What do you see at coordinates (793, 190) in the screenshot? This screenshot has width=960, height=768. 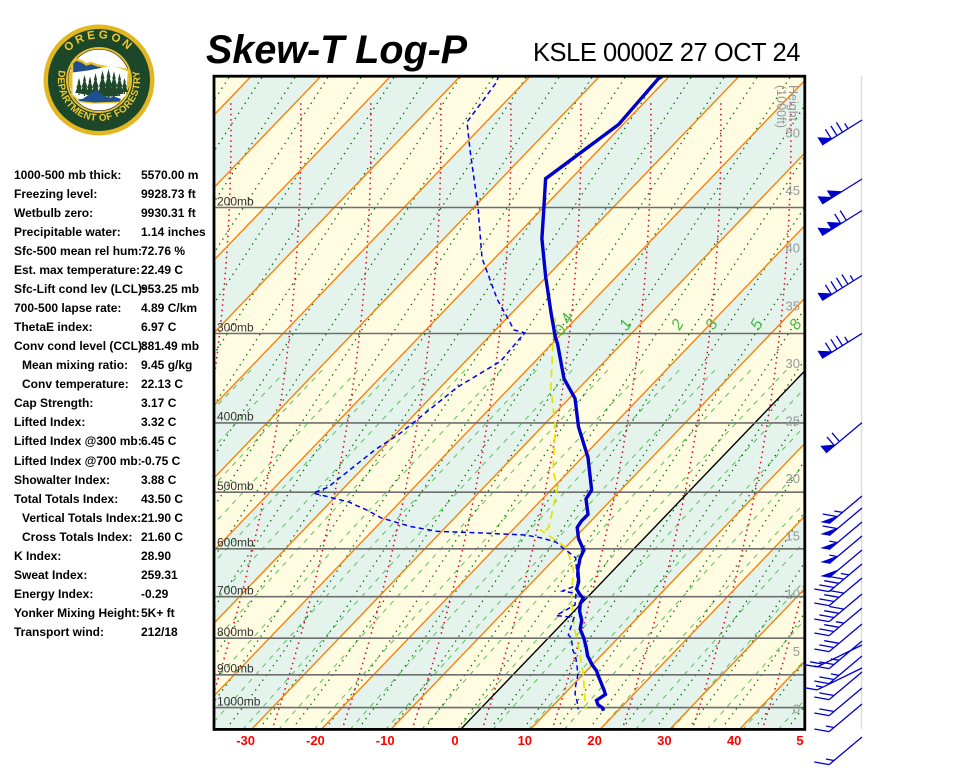 I see `svg-text: 45` at bounding box center [793, 190].